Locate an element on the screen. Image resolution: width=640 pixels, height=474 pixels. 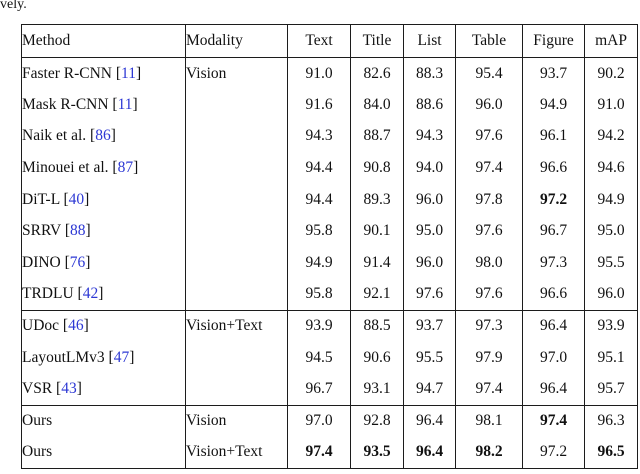
metric-value: 96.6 is located at coordinates (553, 168).